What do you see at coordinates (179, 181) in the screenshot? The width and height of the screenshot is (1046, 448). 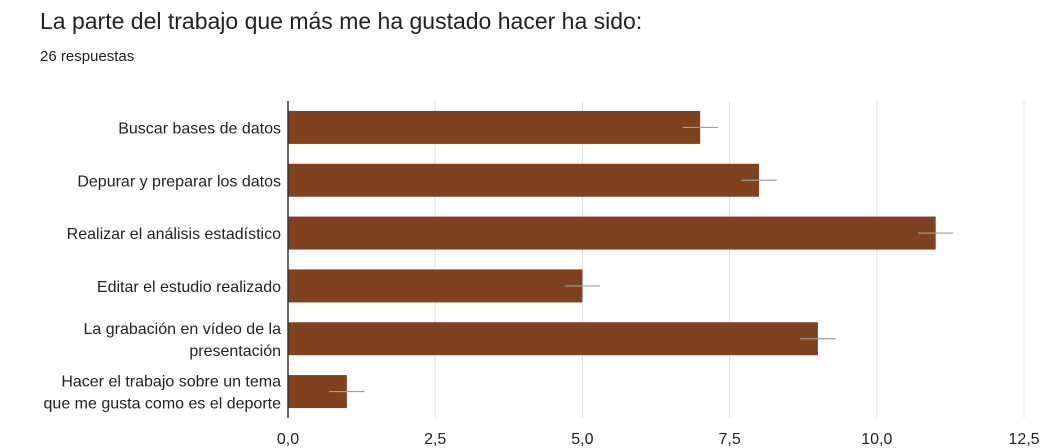 I see `category-label: Depurar y preparar los datos` at bounding box center [179, 181].